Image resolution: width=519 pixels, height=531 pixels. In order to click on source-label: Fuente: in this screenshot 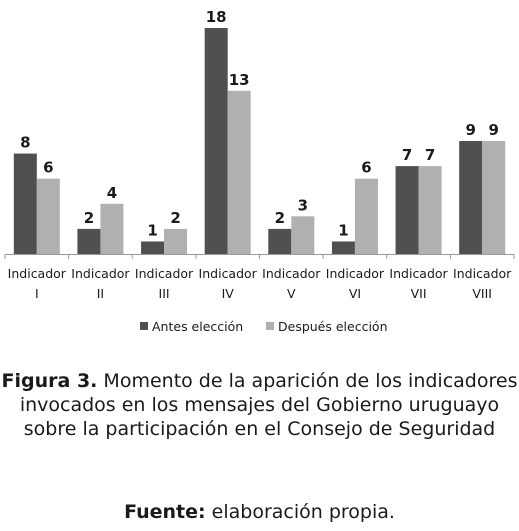, I will do `click(165, 512)`.